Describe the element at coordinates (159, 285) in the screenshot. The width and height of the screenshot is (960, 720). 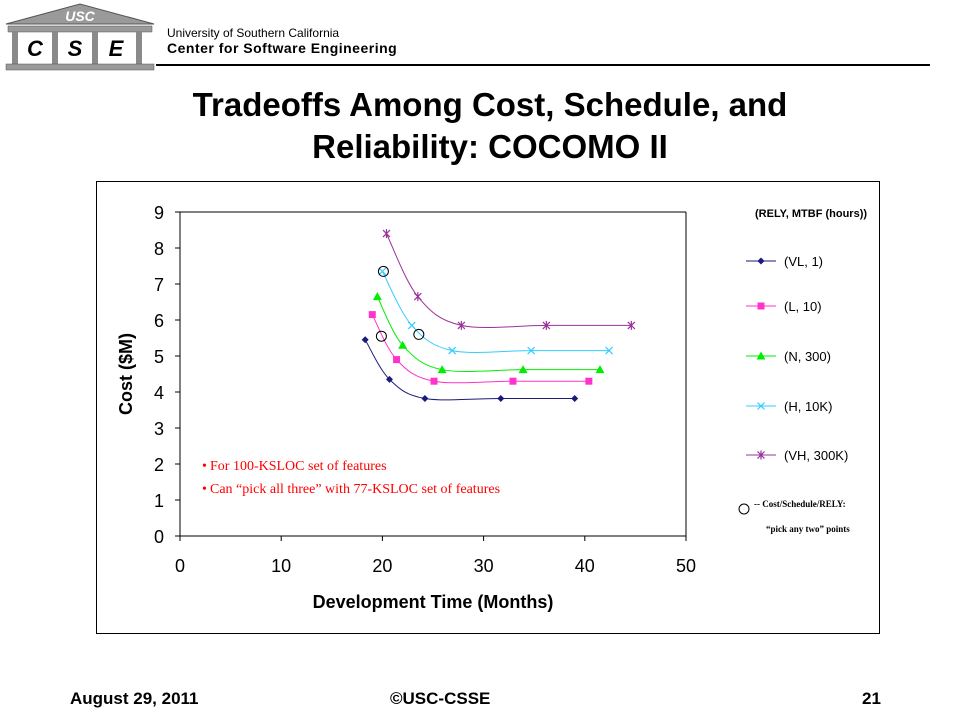
I see `y-tick-label: 7` at that location.